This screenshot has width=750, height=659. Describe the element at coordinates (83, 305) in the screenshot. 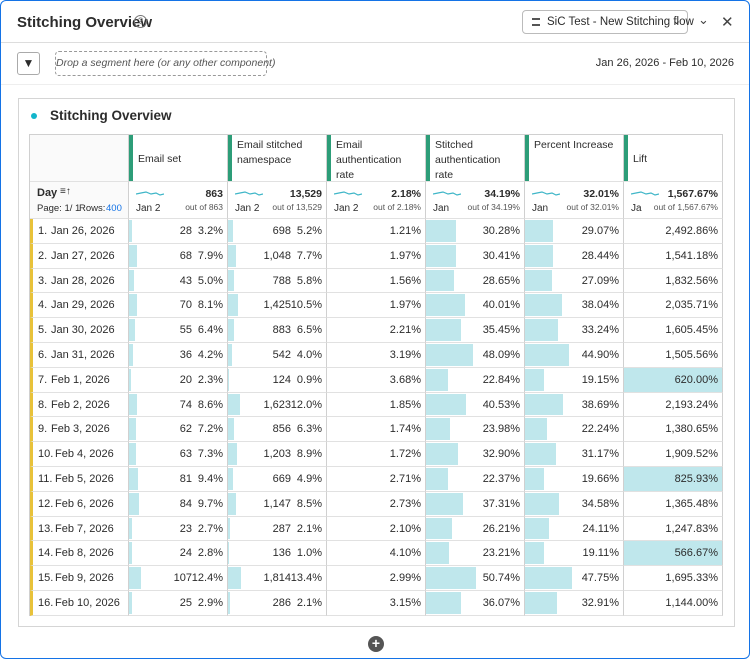

I see `row-date: Jan 29, 2026` at that location.